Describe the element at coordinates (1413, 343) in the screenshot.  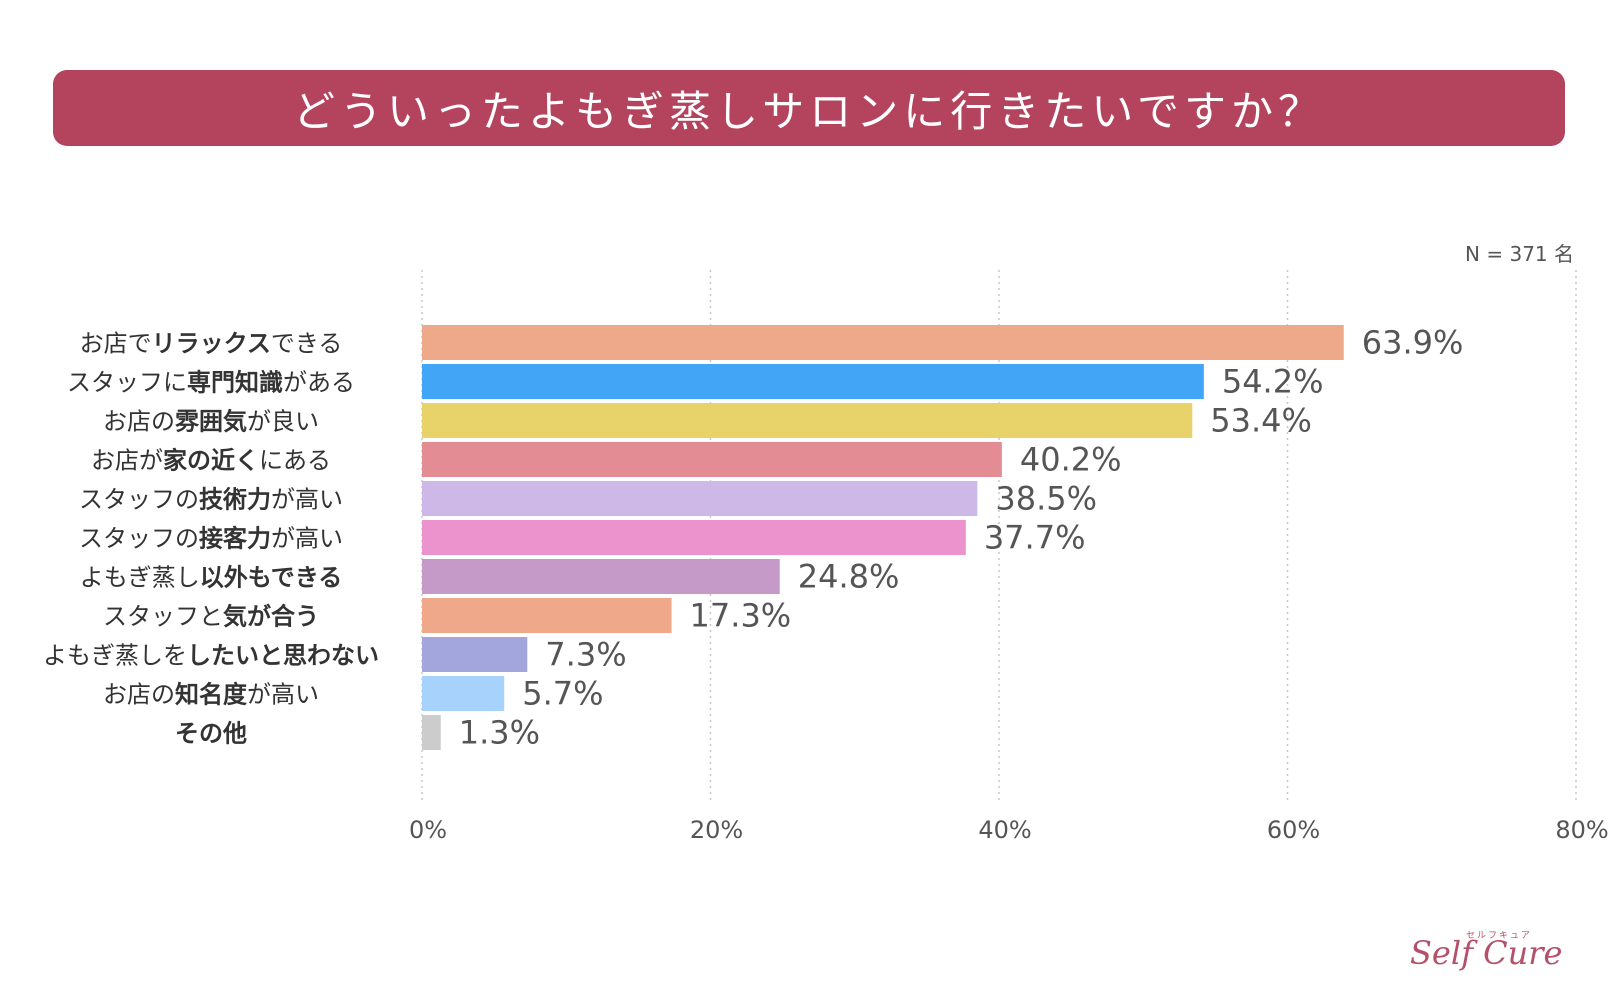
I see `bar-value-label: 63.9%` at that location.